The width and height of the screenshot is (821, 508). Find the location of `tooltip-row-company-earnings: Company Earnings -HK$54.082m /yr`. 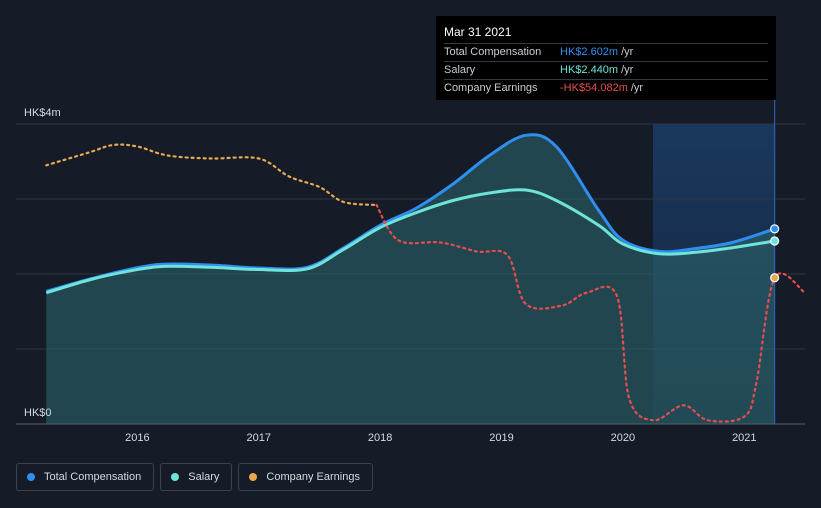

tooltip-row-company-earnings: Company Earnings -HK$54.082m /yr is located at coordinates (606, 88).